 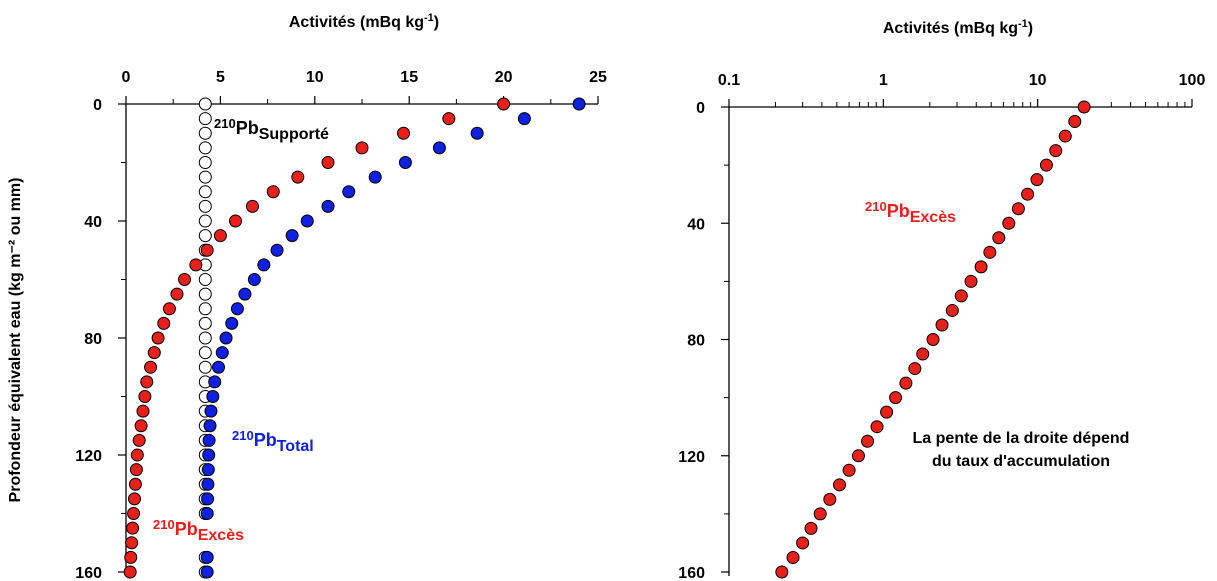 What do you see at coordinates (1021, 438) in the screenshot?
I see `annotation-line-1: La pente de la droite dépend` at bounding box center [1021, 438].